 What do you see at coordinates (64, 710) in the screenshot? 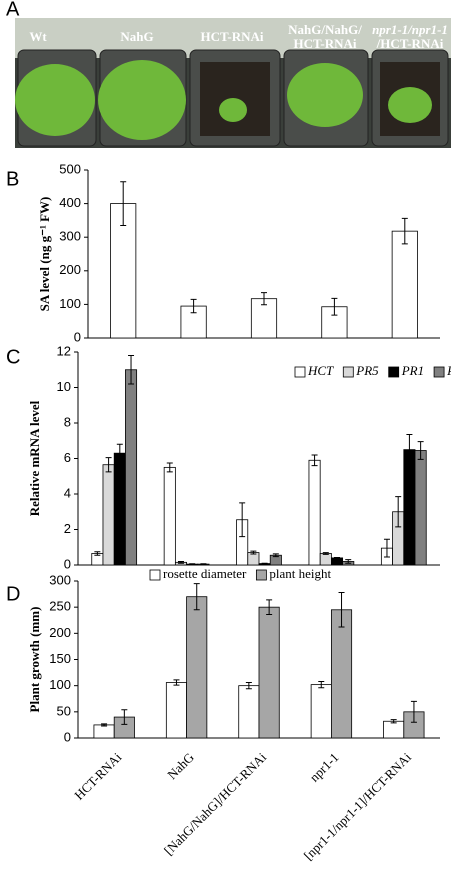
I see `y-tick-label: 50` at bounding box center [64, 710].